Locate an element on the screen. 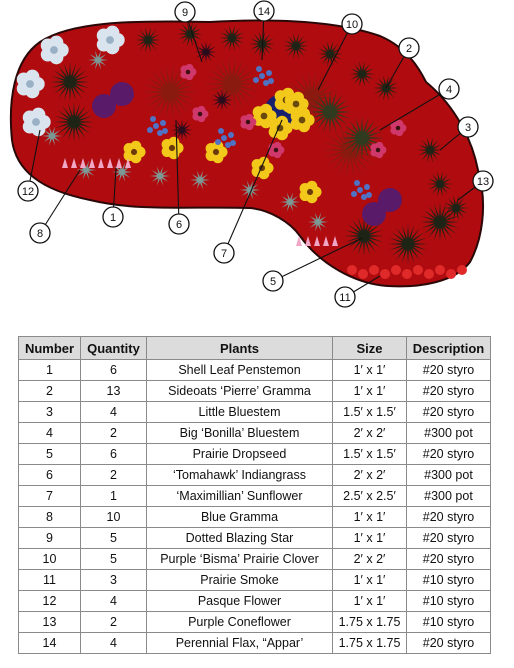  table-row: 12 4 Pasque Flower 1′ x 1′ #10 styro is located at coordinates (254, 601).